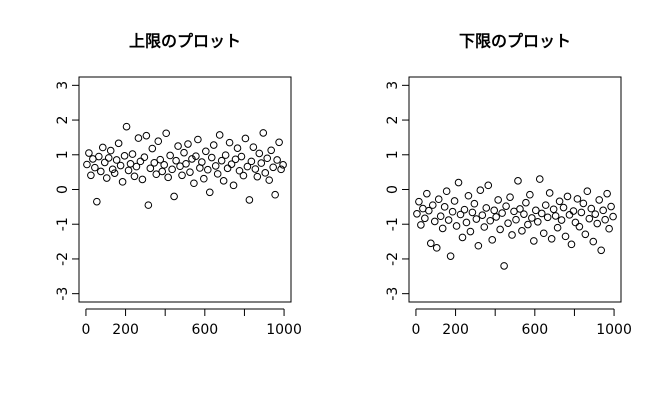 This screenshot has height=400, width=662. What do you see at coordinates (455, 330) in the screenshot?
I see `x-tick-label: 200` at bounding box center [455, 330].